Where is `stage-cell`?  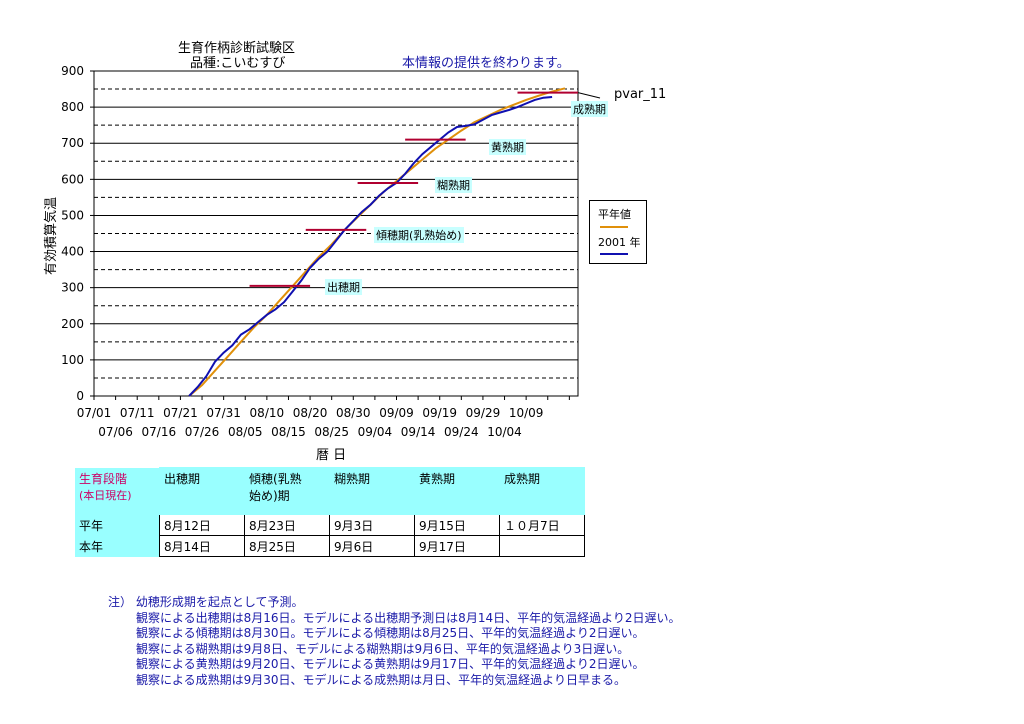 stage-cell is located at coordinates (542, 546).